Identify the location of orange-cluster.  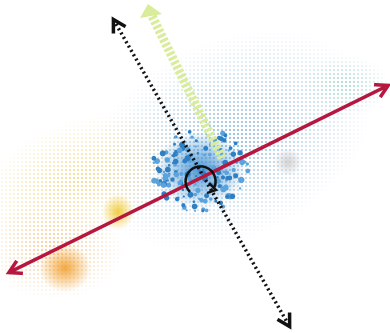
(65, 268).